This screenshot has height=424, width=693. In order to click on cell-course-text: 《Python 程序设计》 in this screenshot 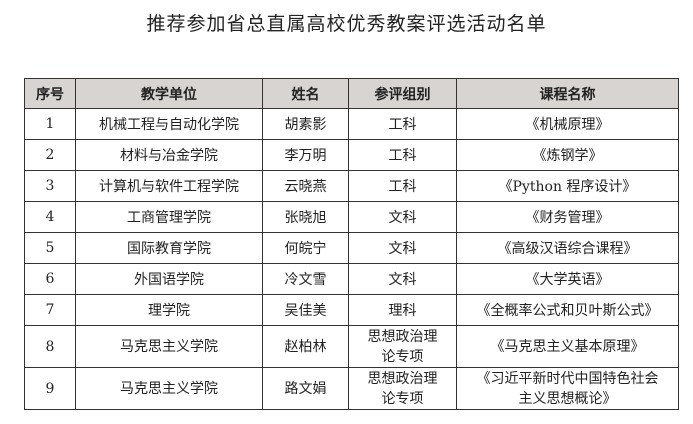, I will do `click(567, 187)`.